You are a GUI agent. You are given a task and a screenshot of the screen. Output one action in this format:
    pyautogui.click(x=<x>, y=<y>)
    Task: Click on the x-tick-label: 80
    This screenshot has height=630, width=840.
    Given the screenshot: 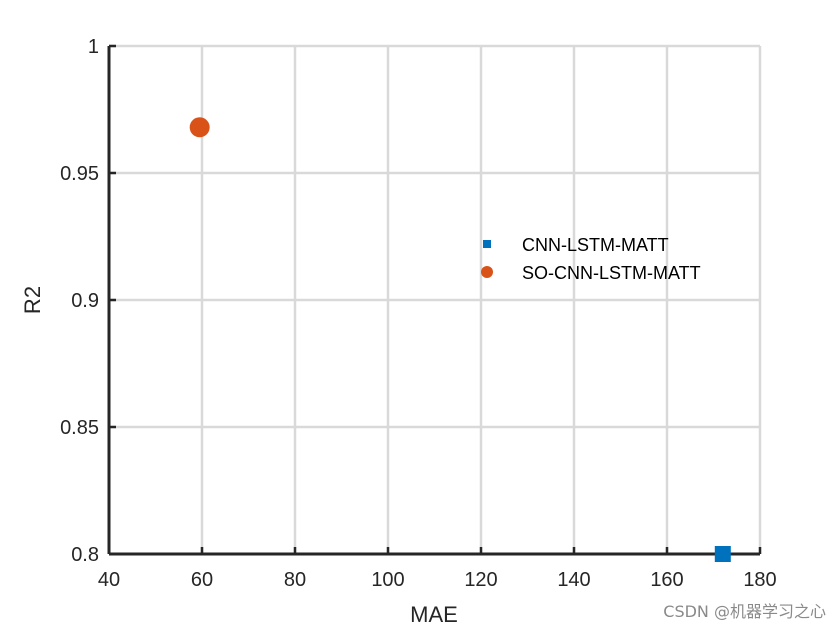 What is the action you would take?
    pyautogui.click(x=295, y=580)
    